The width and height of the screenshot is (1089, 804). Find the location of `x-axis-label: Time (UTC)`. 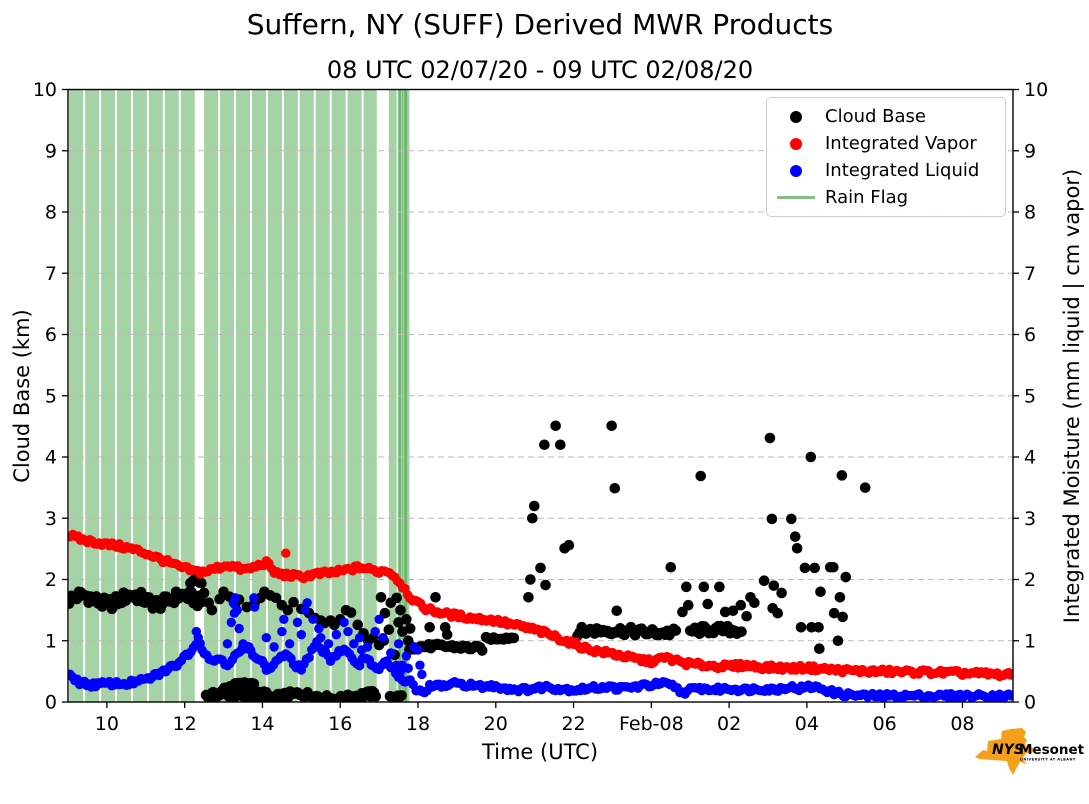

x-axis-label: Time (UTC) is located at coordinates (540, 752).